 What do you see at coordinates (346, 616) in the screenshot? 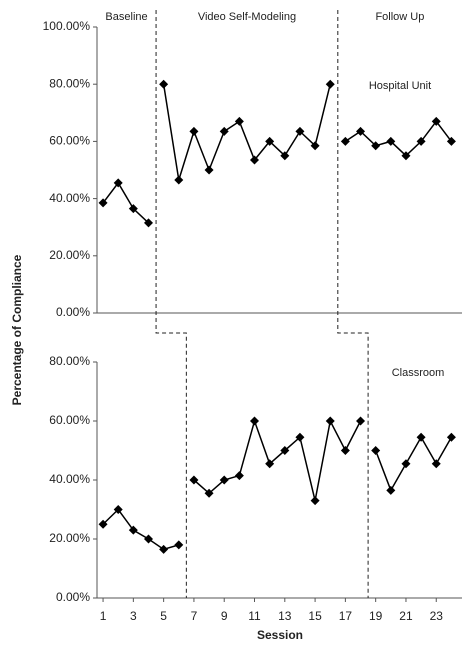
I see `x-tick-label: 17` at bounding box center [346, 616].